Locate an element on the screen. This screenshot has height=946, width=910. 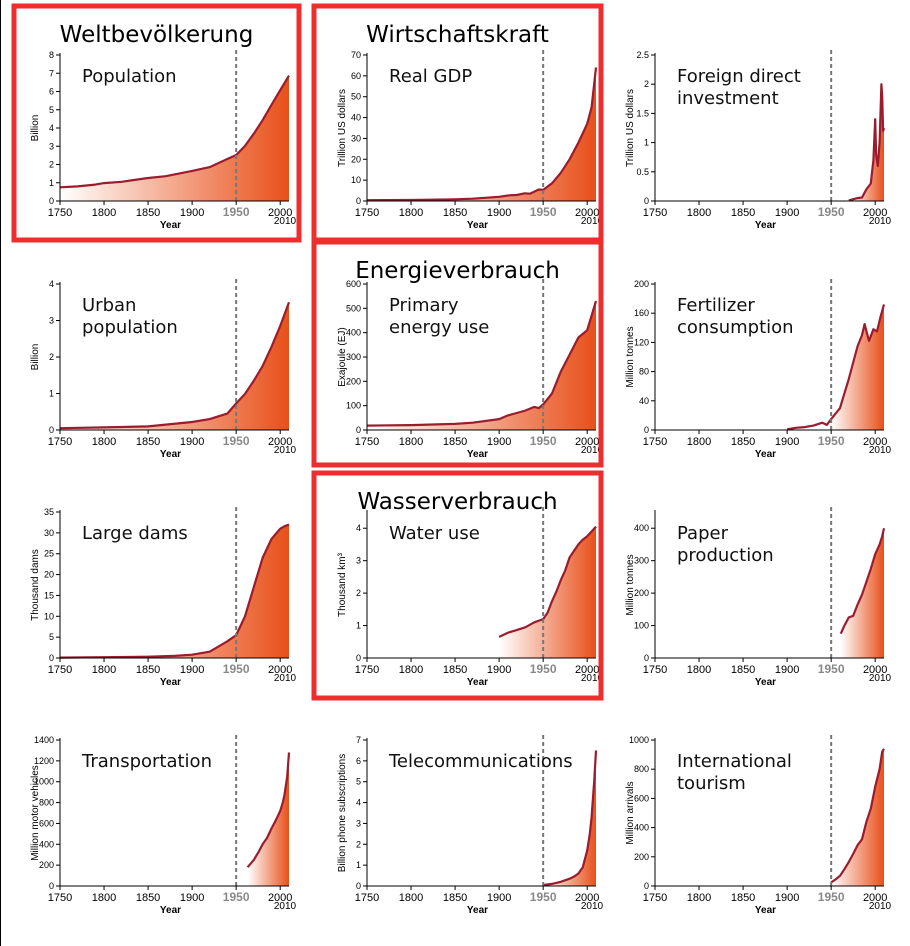
highlight-frame is located at coordinates (457, 585).